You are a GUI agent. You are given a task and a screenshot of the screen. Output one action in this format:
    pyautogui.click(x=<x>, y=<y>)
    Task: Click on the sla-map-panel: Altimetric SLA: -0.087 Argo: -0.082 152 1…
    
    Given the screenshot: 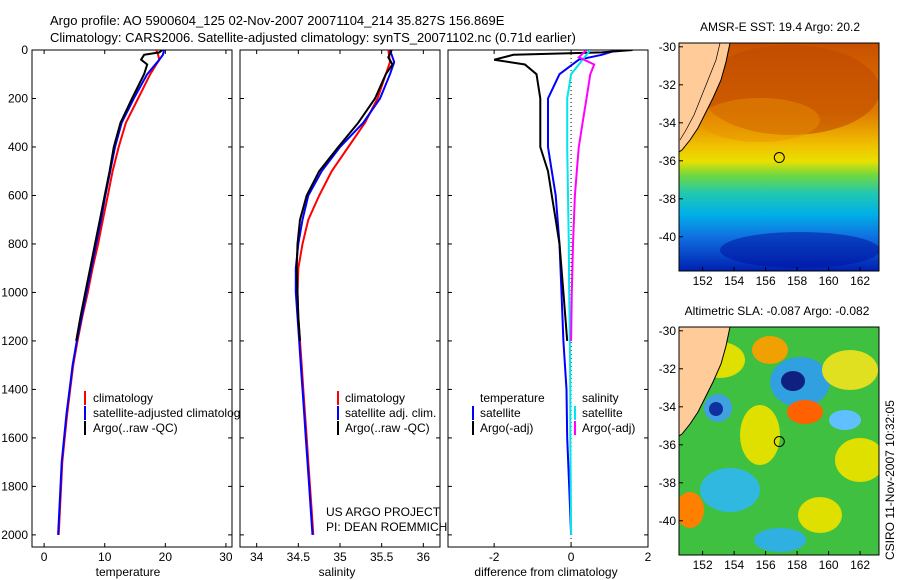 What is the action you would take?
    pyautogui.click(x=769, y=438)
    